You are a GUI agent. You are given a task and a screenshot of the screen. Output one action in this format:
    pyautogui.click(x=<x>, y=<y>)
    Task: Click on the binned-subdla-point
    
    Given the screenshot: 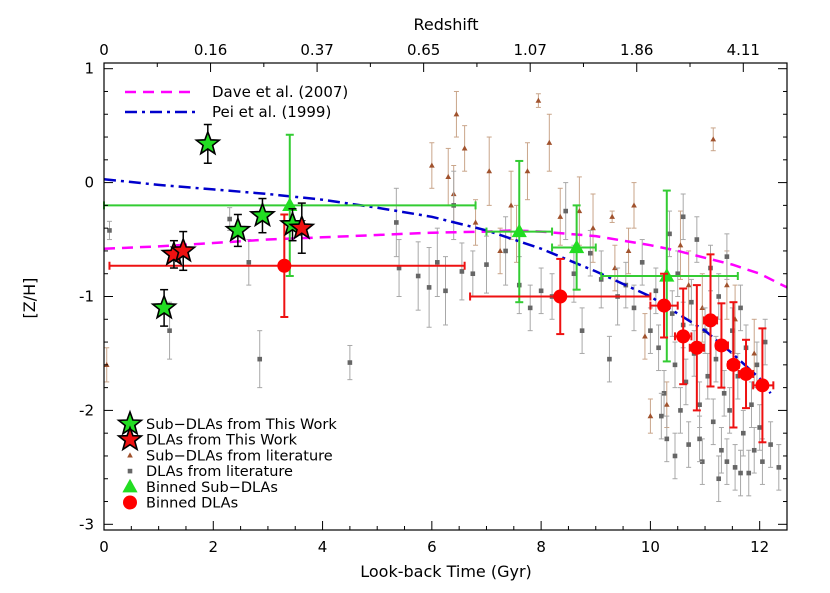 What is the action you would take?
    pyautogui.click(x=519, y=230)
    